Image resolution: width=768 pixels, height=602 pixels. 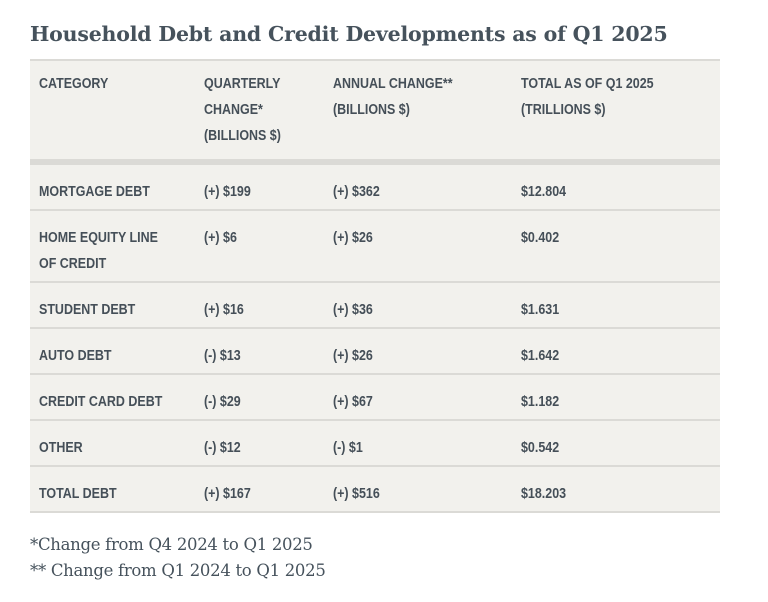 I want to click on cell-total: $1.631, so click(x=616, y=305).